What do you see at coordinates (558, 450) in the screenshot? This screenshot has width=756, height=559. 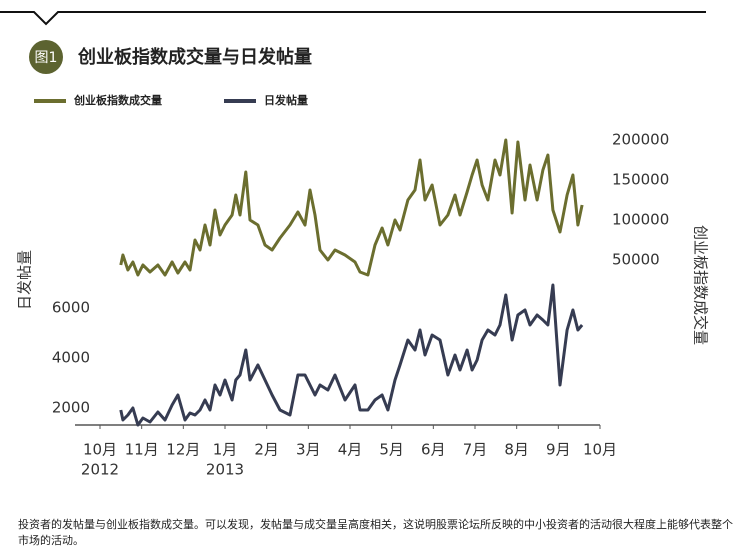 I see `x-tick-label: 9月` at bounding box center [558, 450].